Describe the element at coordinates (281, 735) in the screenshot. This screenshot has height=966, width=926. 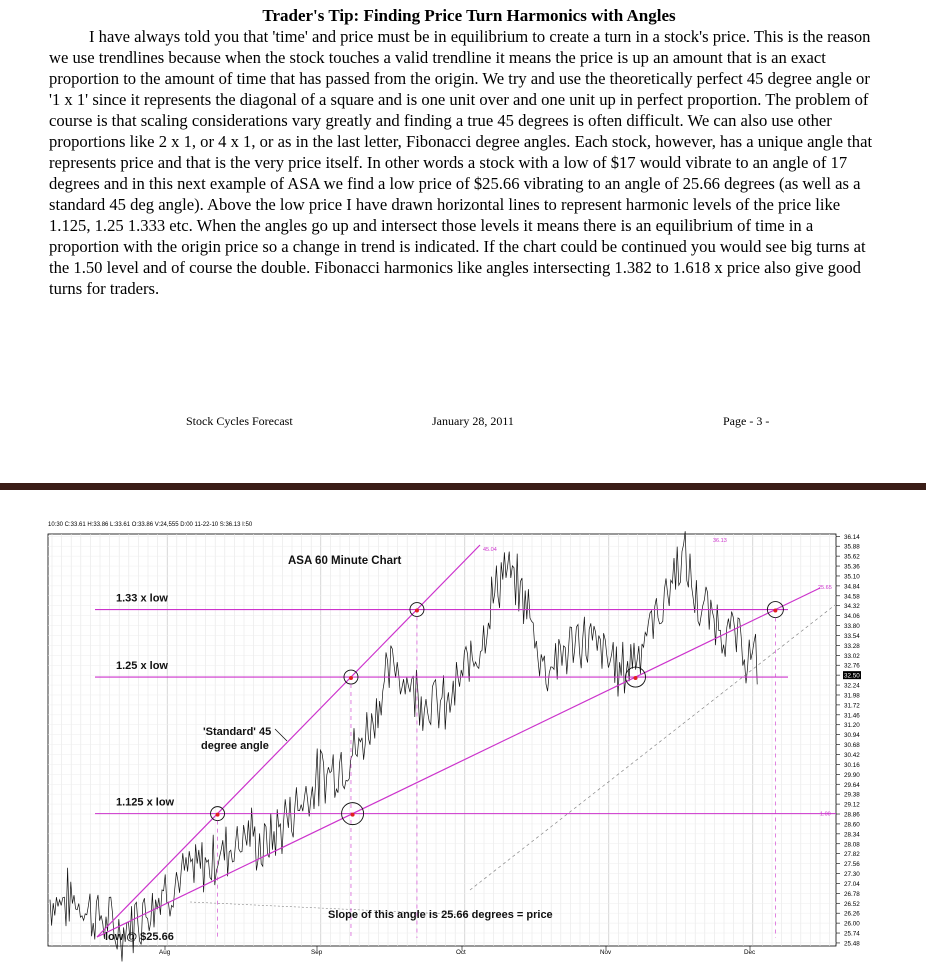
I see `standard-angle-pointer` at that location.